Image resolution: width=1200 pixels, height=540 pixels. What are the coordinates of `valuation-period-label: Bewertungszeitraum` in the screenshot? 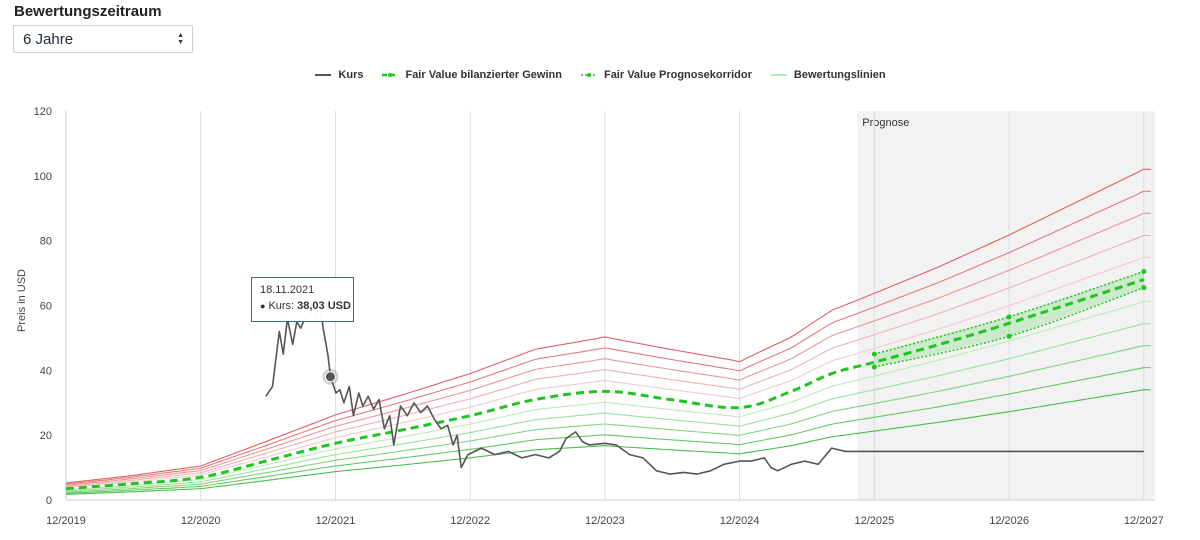 It's located at (88, 11).